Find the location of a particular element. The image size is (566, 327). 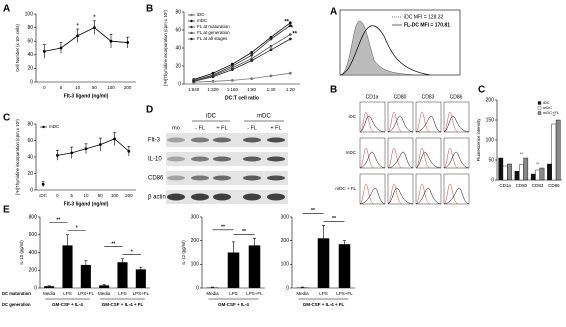

x-tick-label: 100 is located at coordinates (111, 87).